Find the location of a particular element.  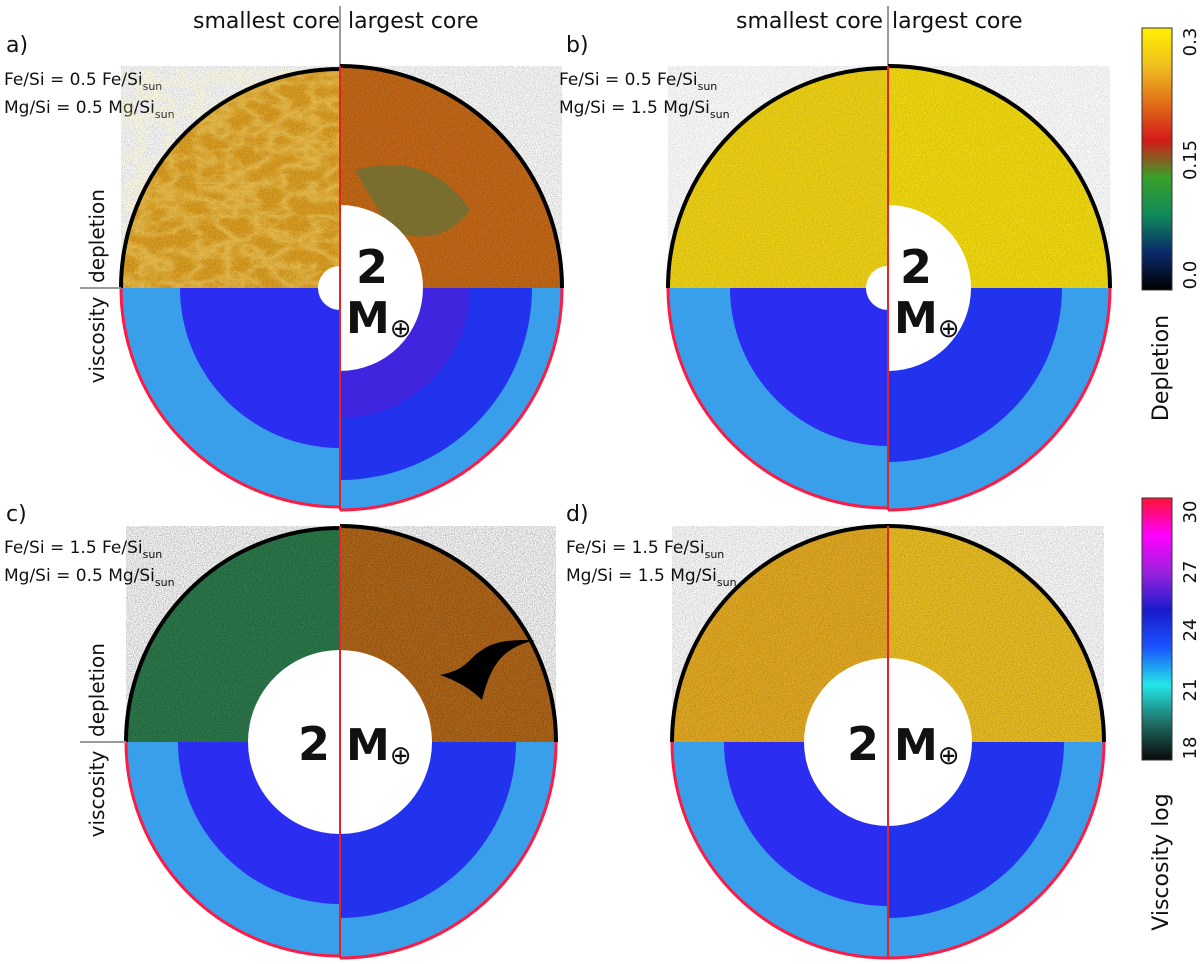

depletion-colorbar: 0.3 0.15 0.0 Depletion is located at coordinates (1170, 224).